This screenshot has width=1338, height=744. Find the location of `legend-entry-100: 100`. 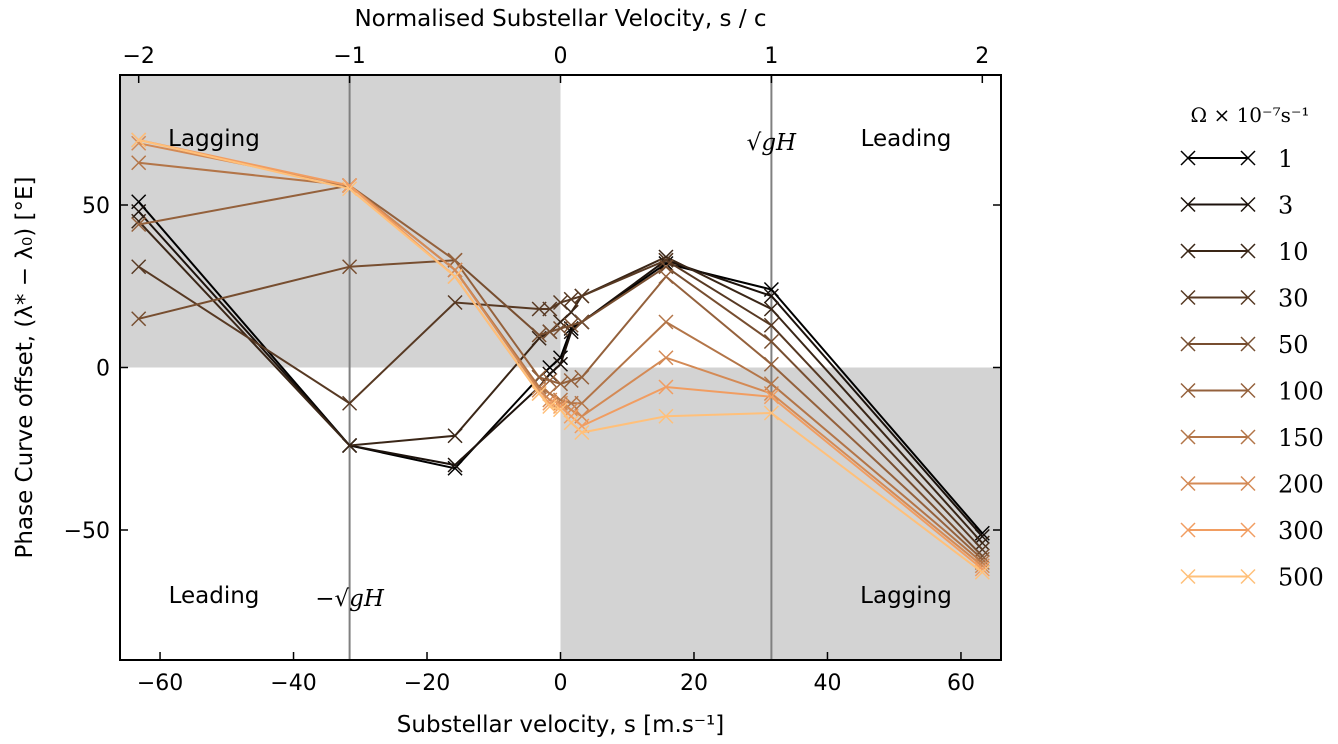

legend-entry-100: 100 is located at coordinates (1252, 392).